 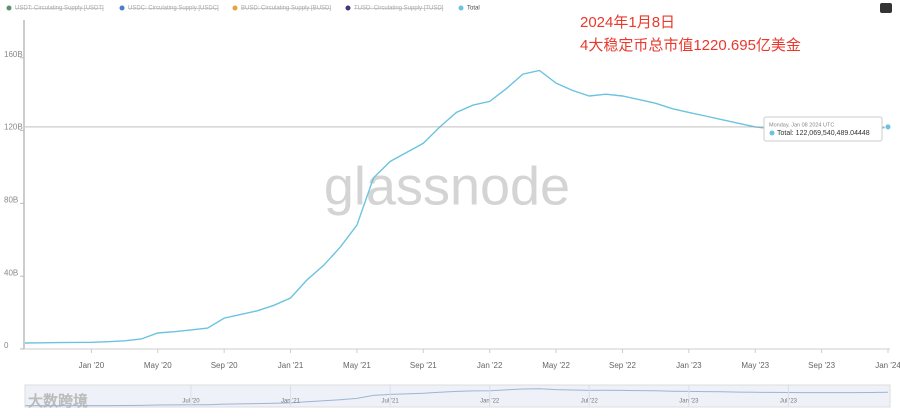 What do you see at coordinates (158, 365) in the screenshot?
I see `x-tick-label: May '20` at bounding box center [158, 365].